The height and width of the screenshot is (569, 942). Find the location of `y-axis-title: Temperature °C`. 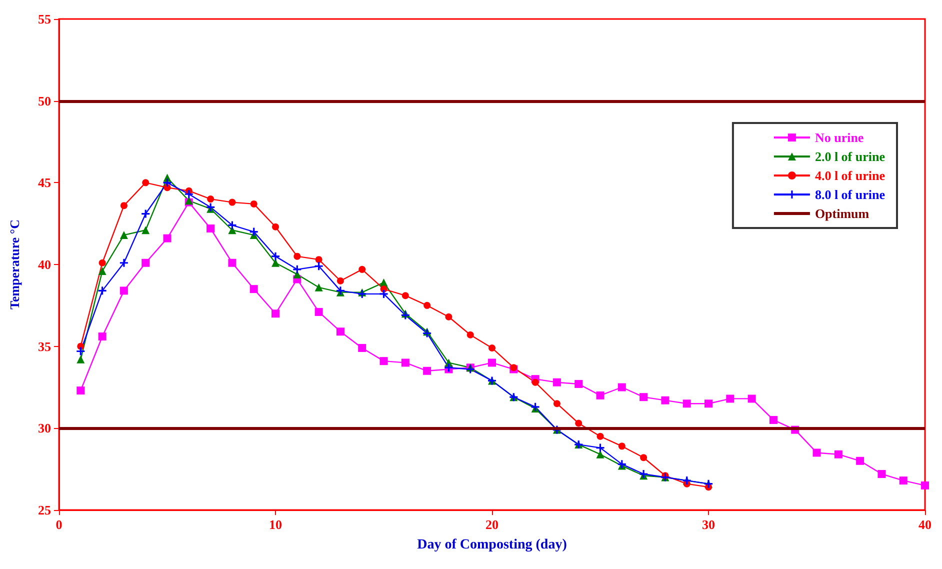

y-axis-title: Temperature °C is located at coordinates (14, 264).